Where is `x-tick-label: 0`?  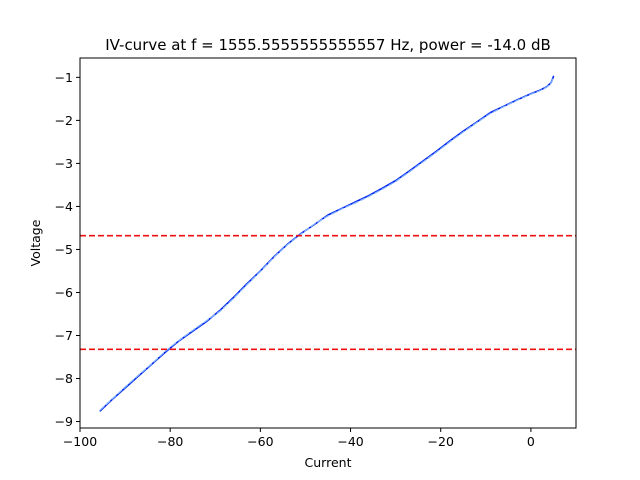
x-tick-label: 0 is located at coordinates (531, 441).